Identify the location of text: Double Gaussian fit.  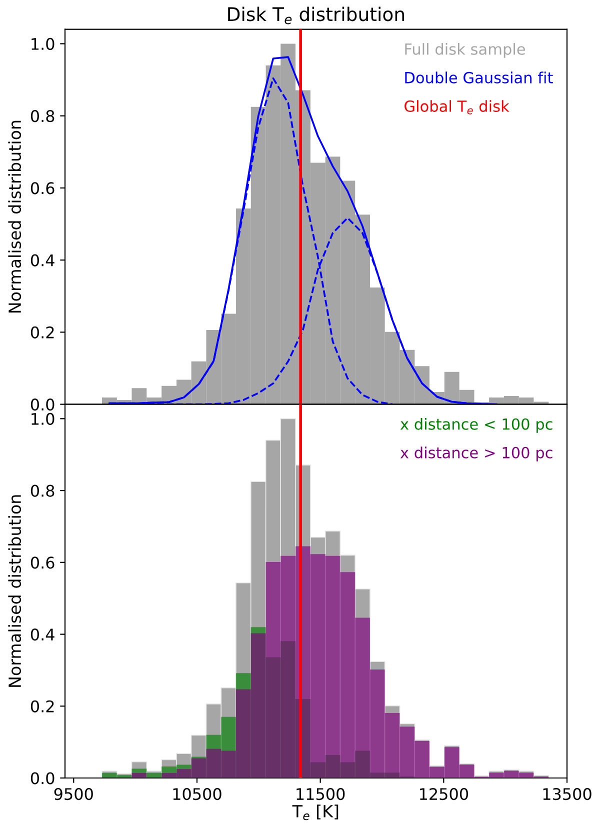
(479, 78).